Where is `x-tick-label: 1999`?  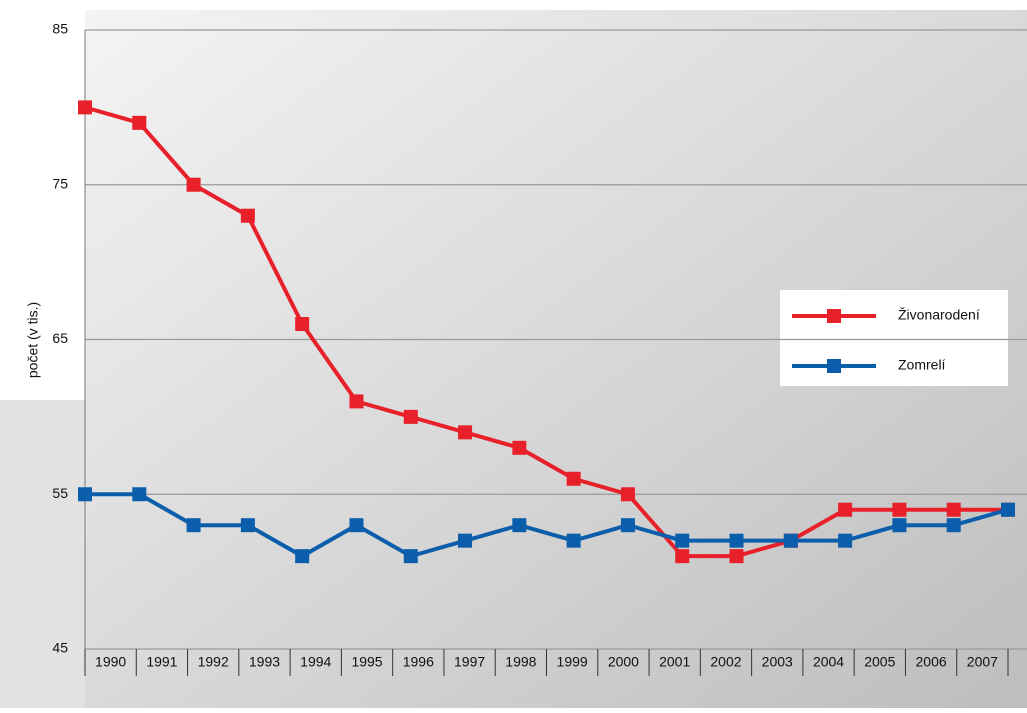 x-tick-label: 1999 is located at coordinates (572, 662).